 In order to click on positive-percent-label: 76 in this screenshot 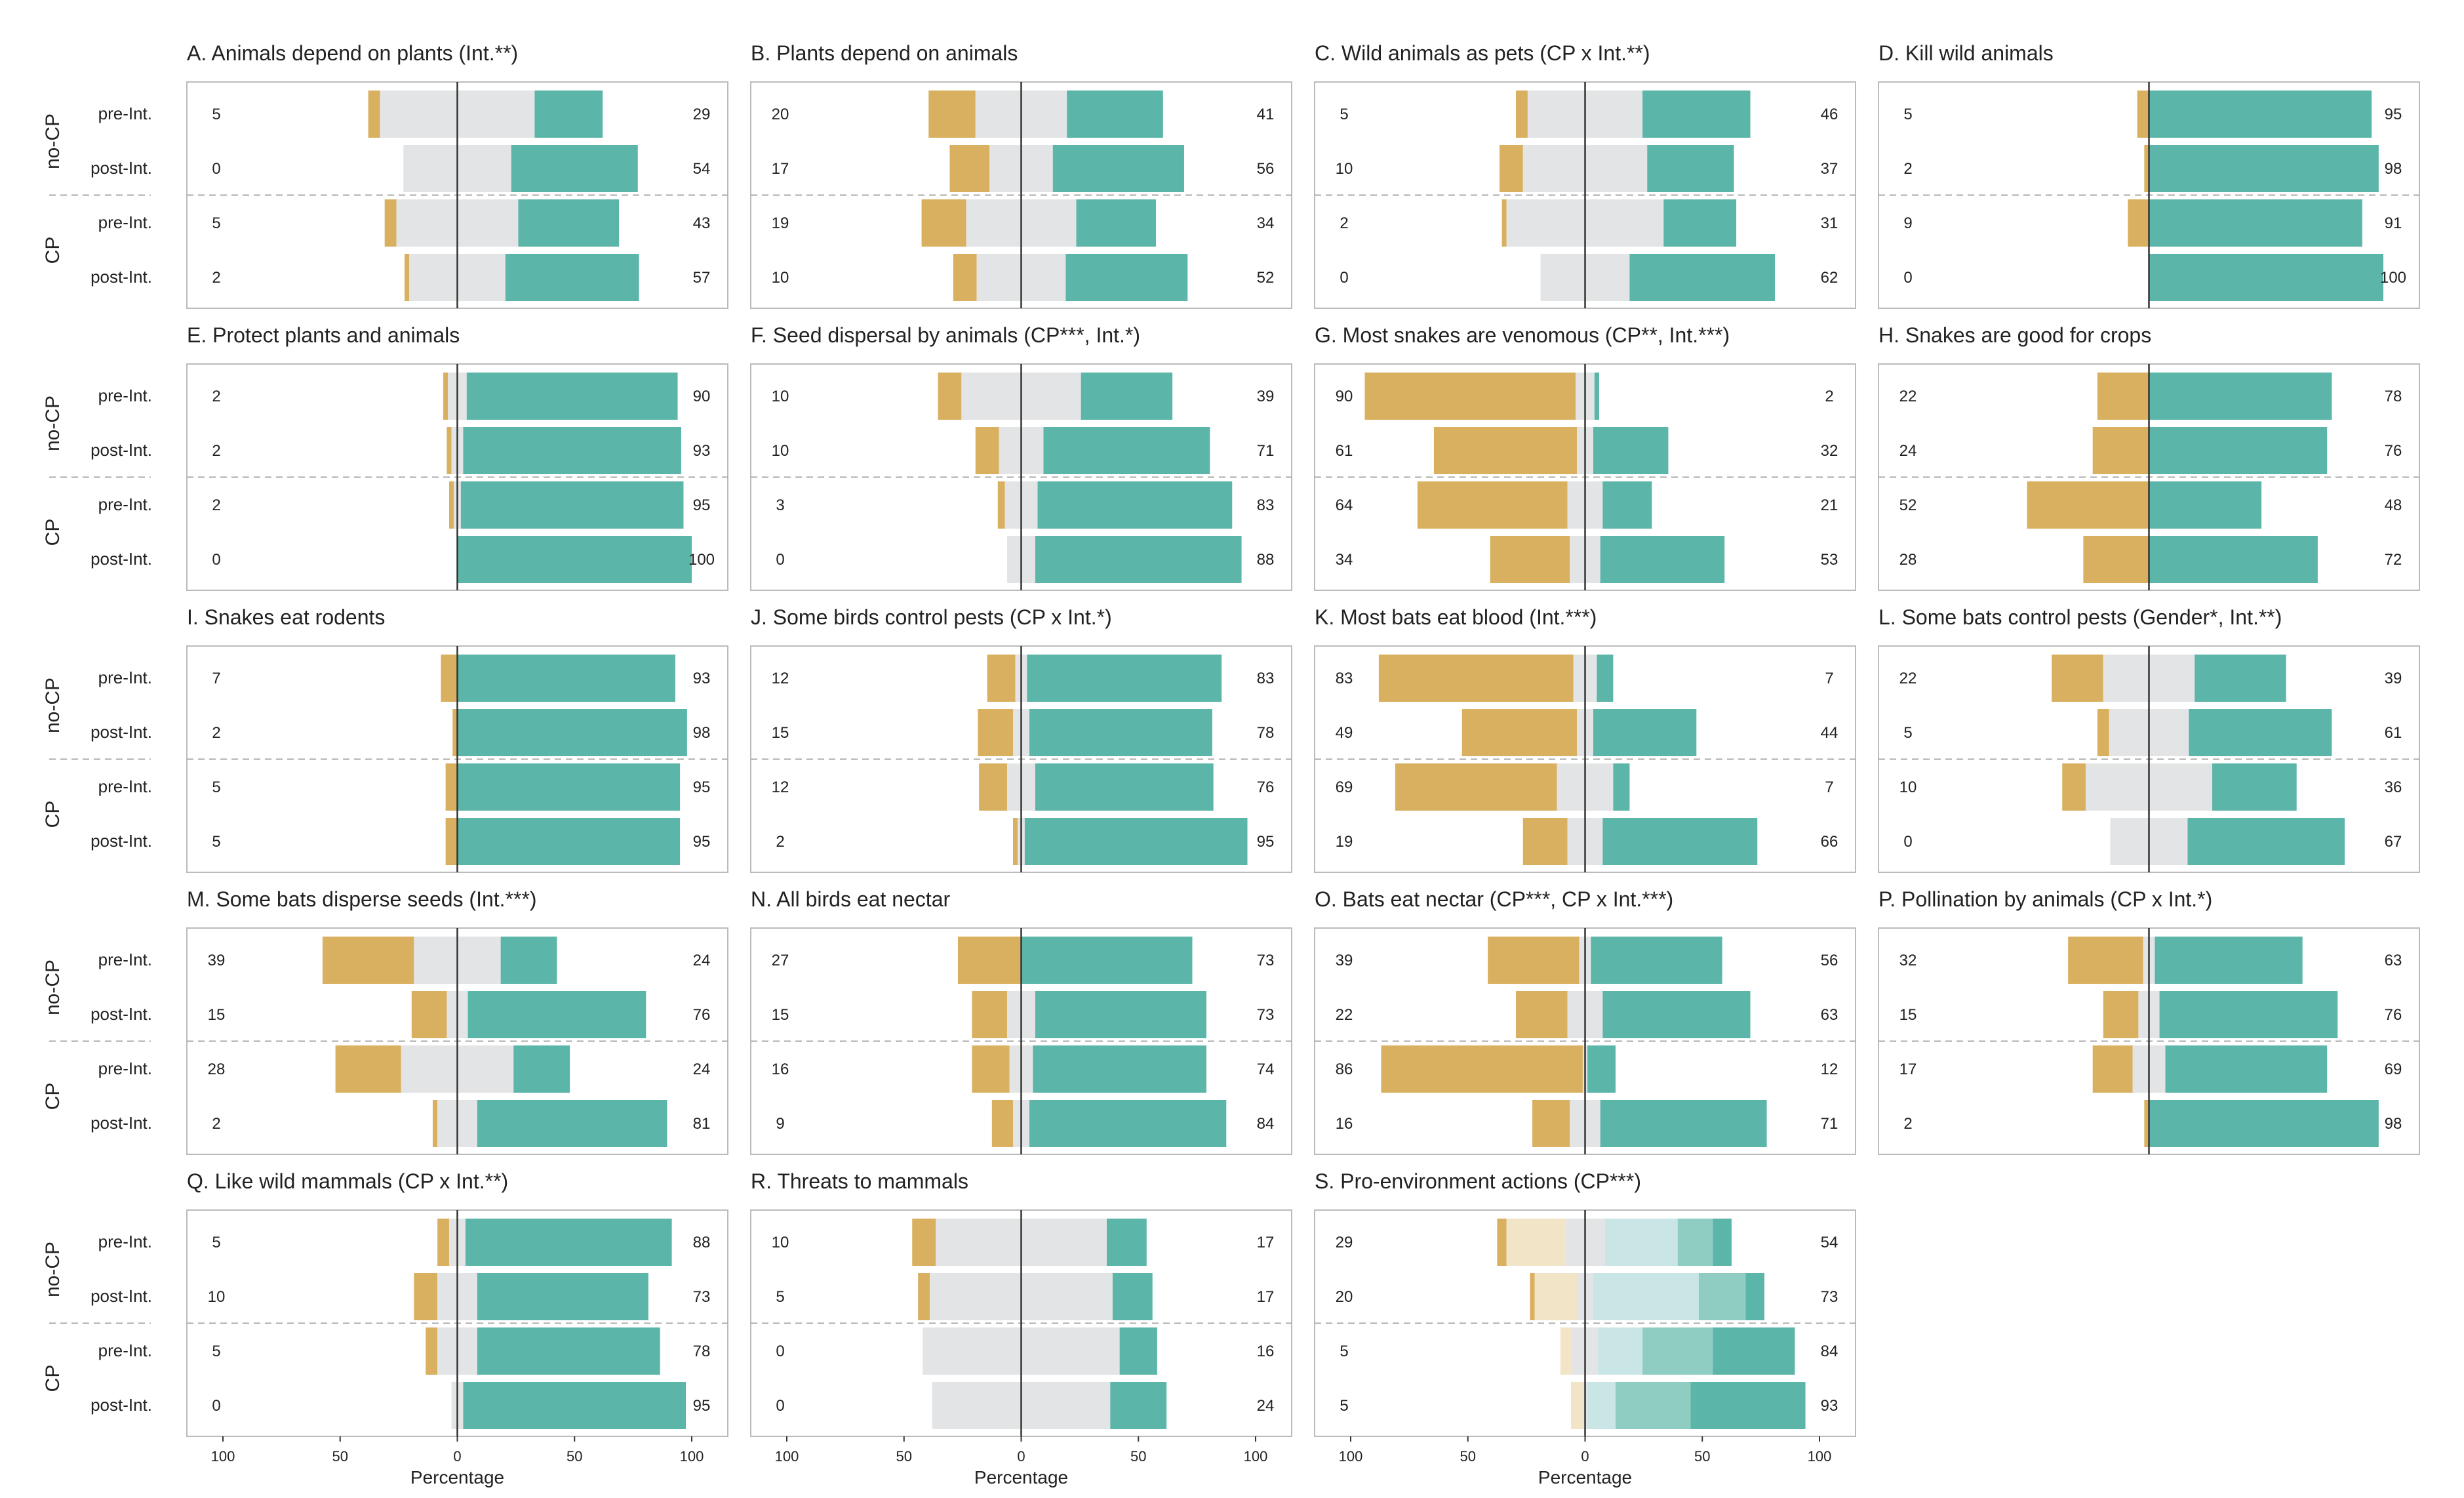, I will do `click(2393, 1015)`.